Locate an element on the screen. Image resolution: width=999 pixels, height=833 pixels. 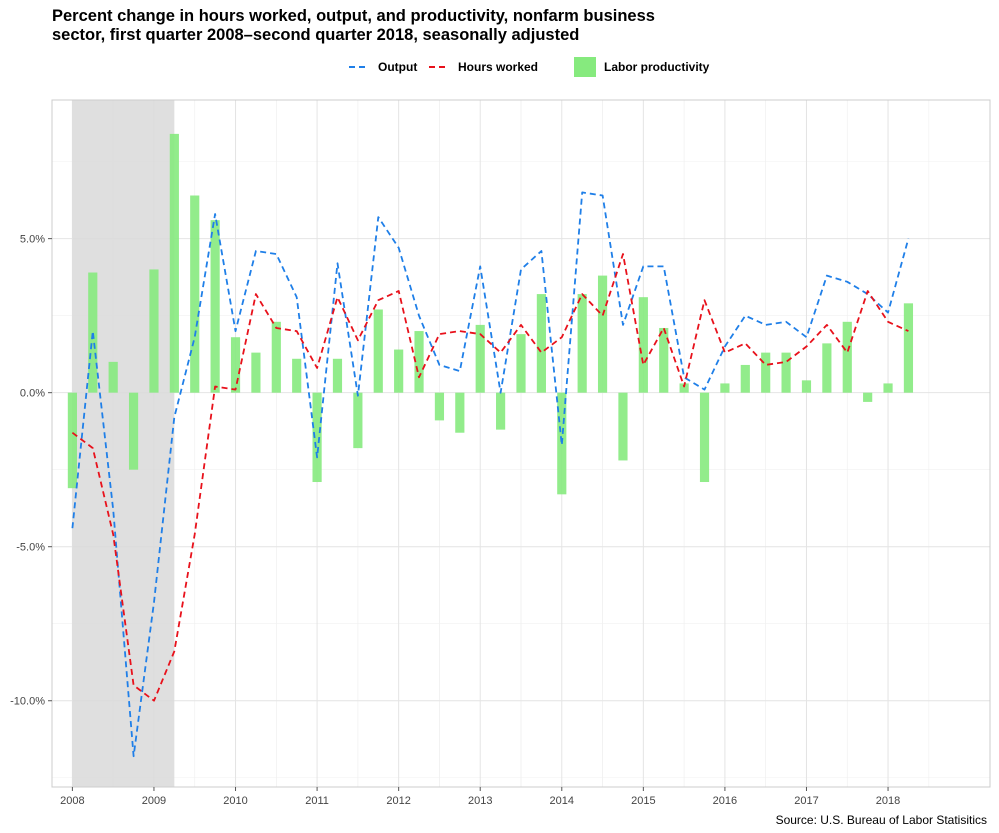
x-tick-label: 2008 is located at coordinates (72, 801).